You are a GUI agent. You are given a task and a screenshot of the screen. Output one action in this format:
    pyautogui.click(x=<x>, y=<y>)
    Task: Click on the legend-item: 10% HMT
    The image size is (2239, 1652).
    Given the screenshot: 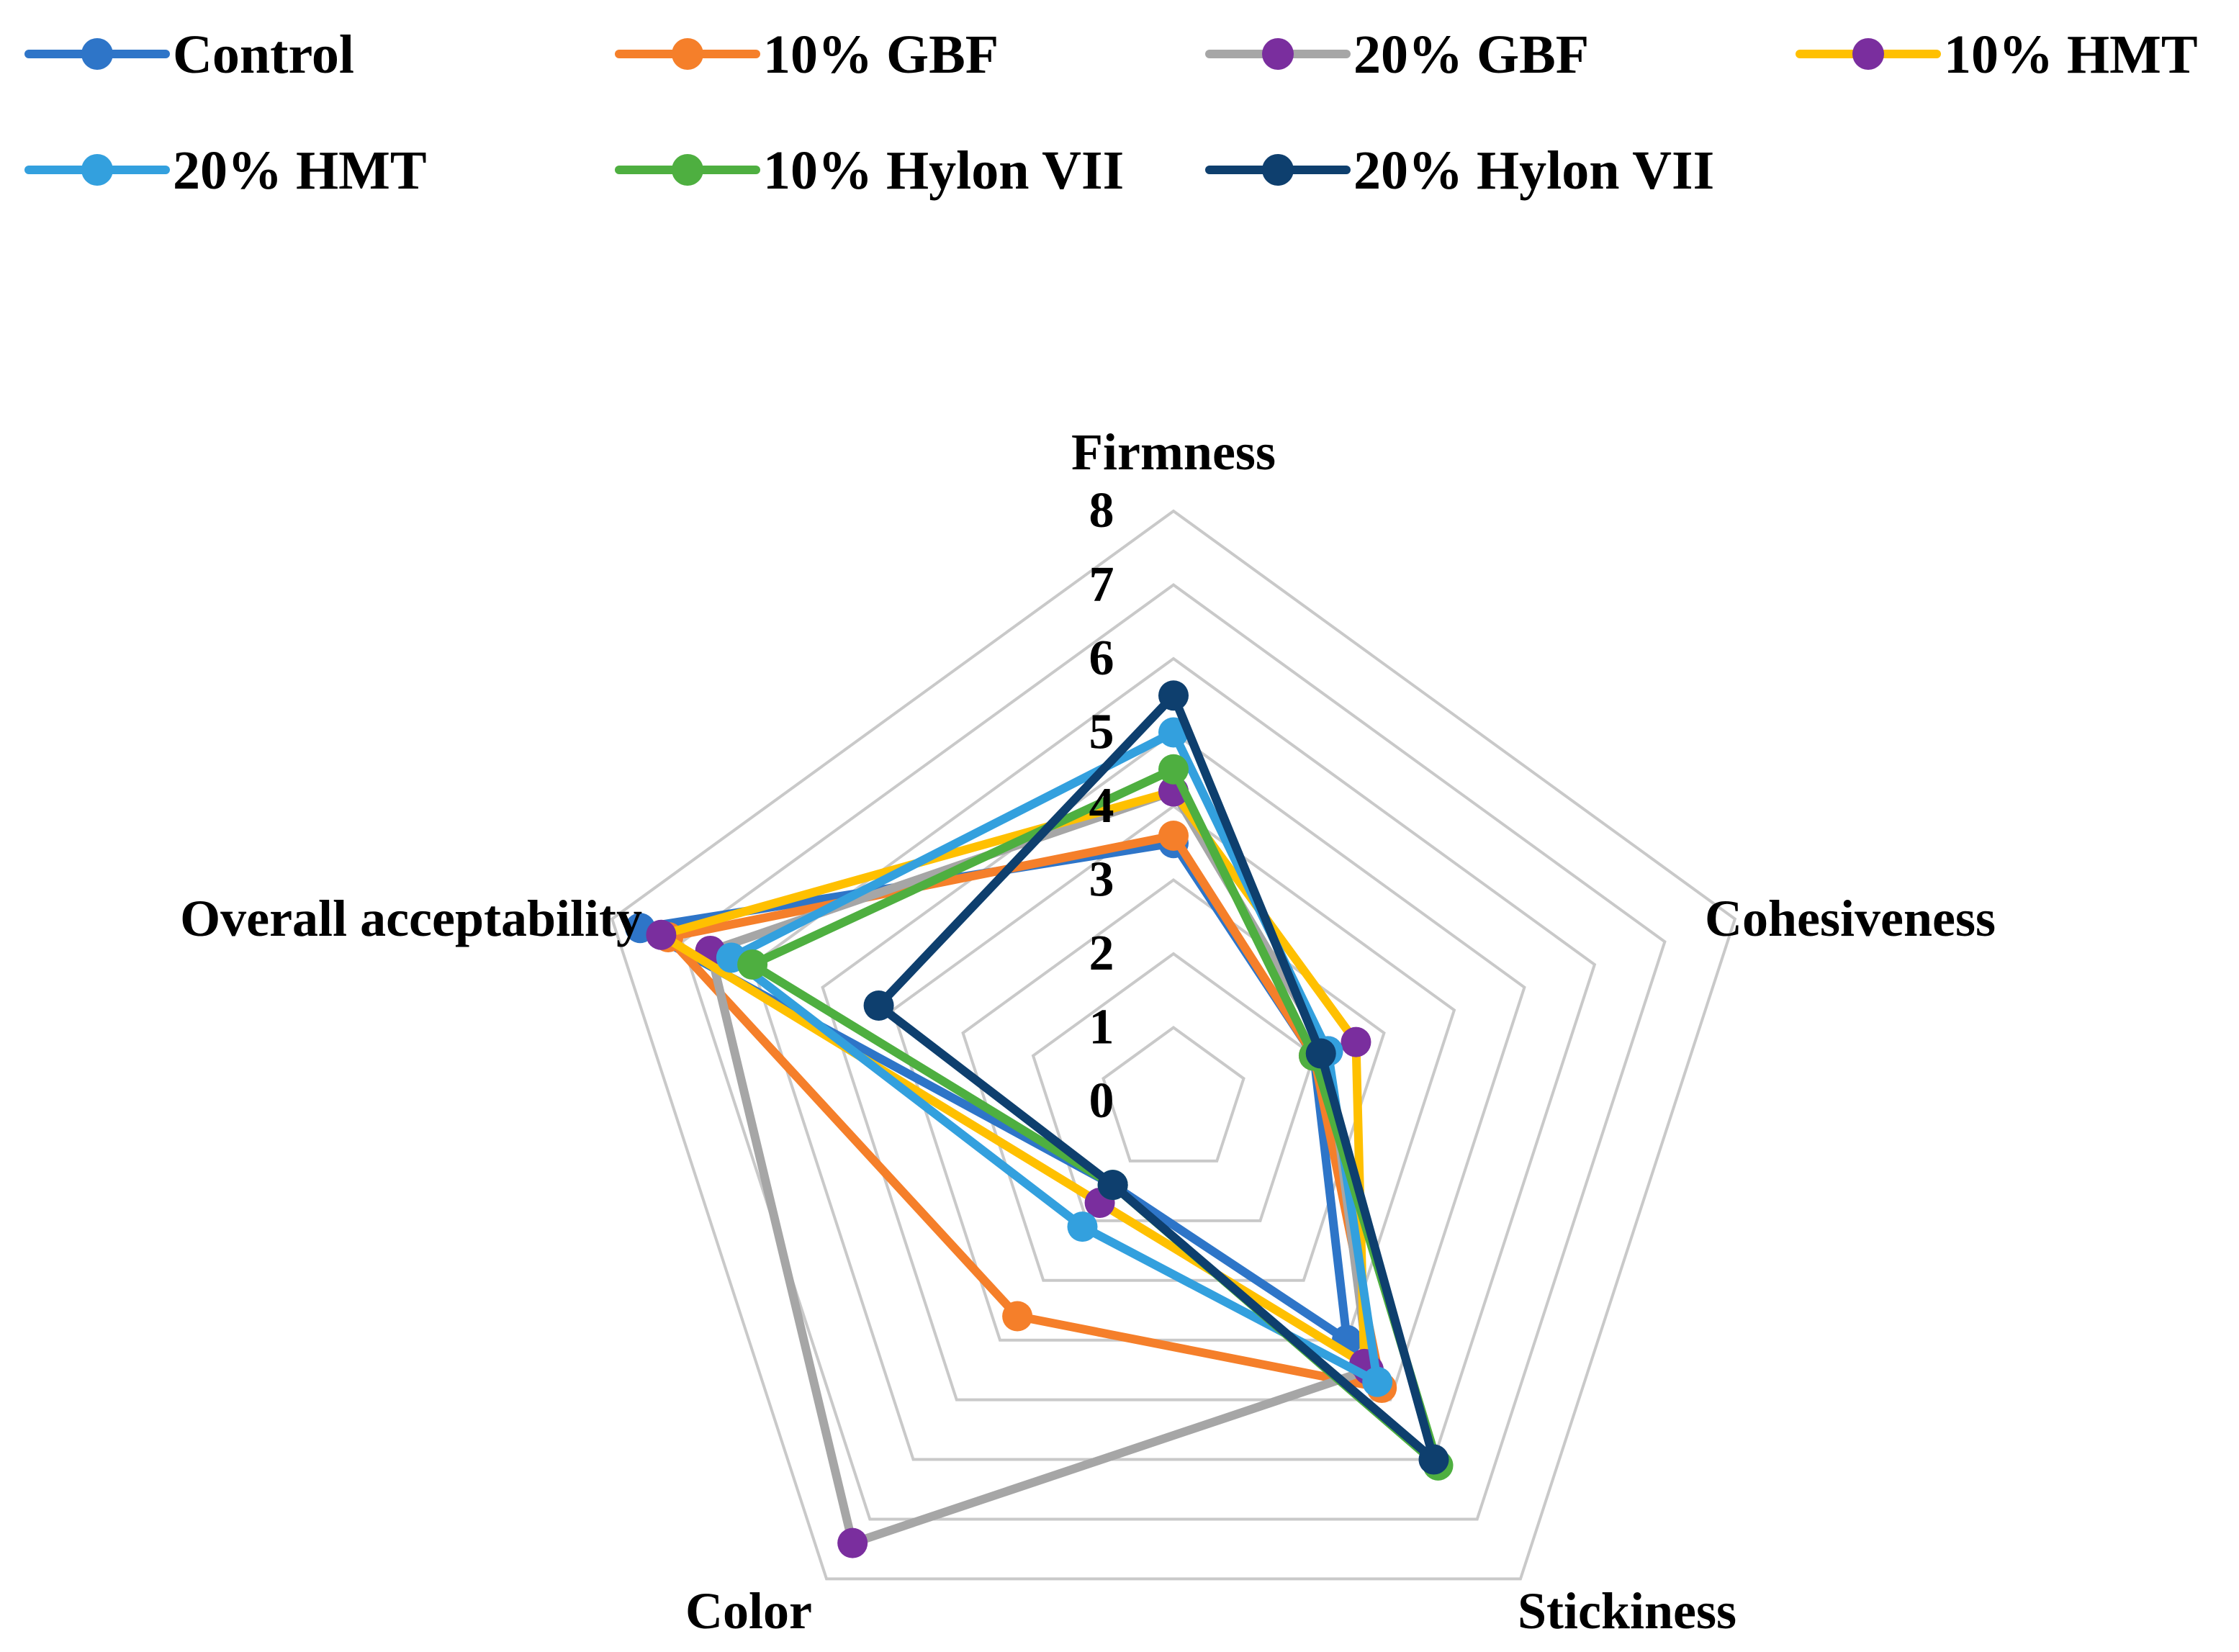 What is the action you would take?
    pyautogui.click(x=1997, y=54)
    